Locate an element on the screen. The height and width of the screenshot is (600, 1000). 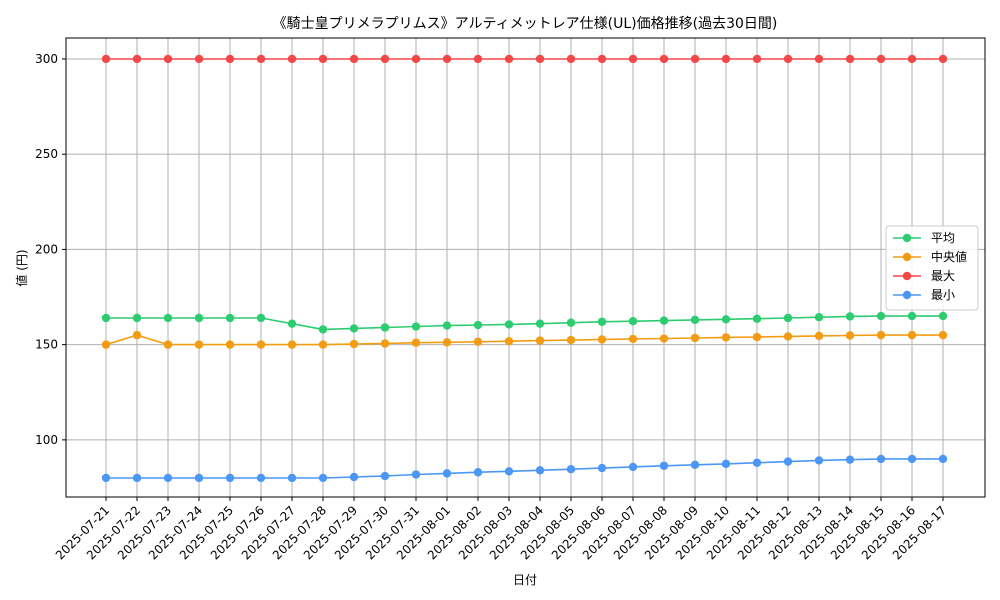
y-tick-label: 150 is located at coordinates (46, 345).